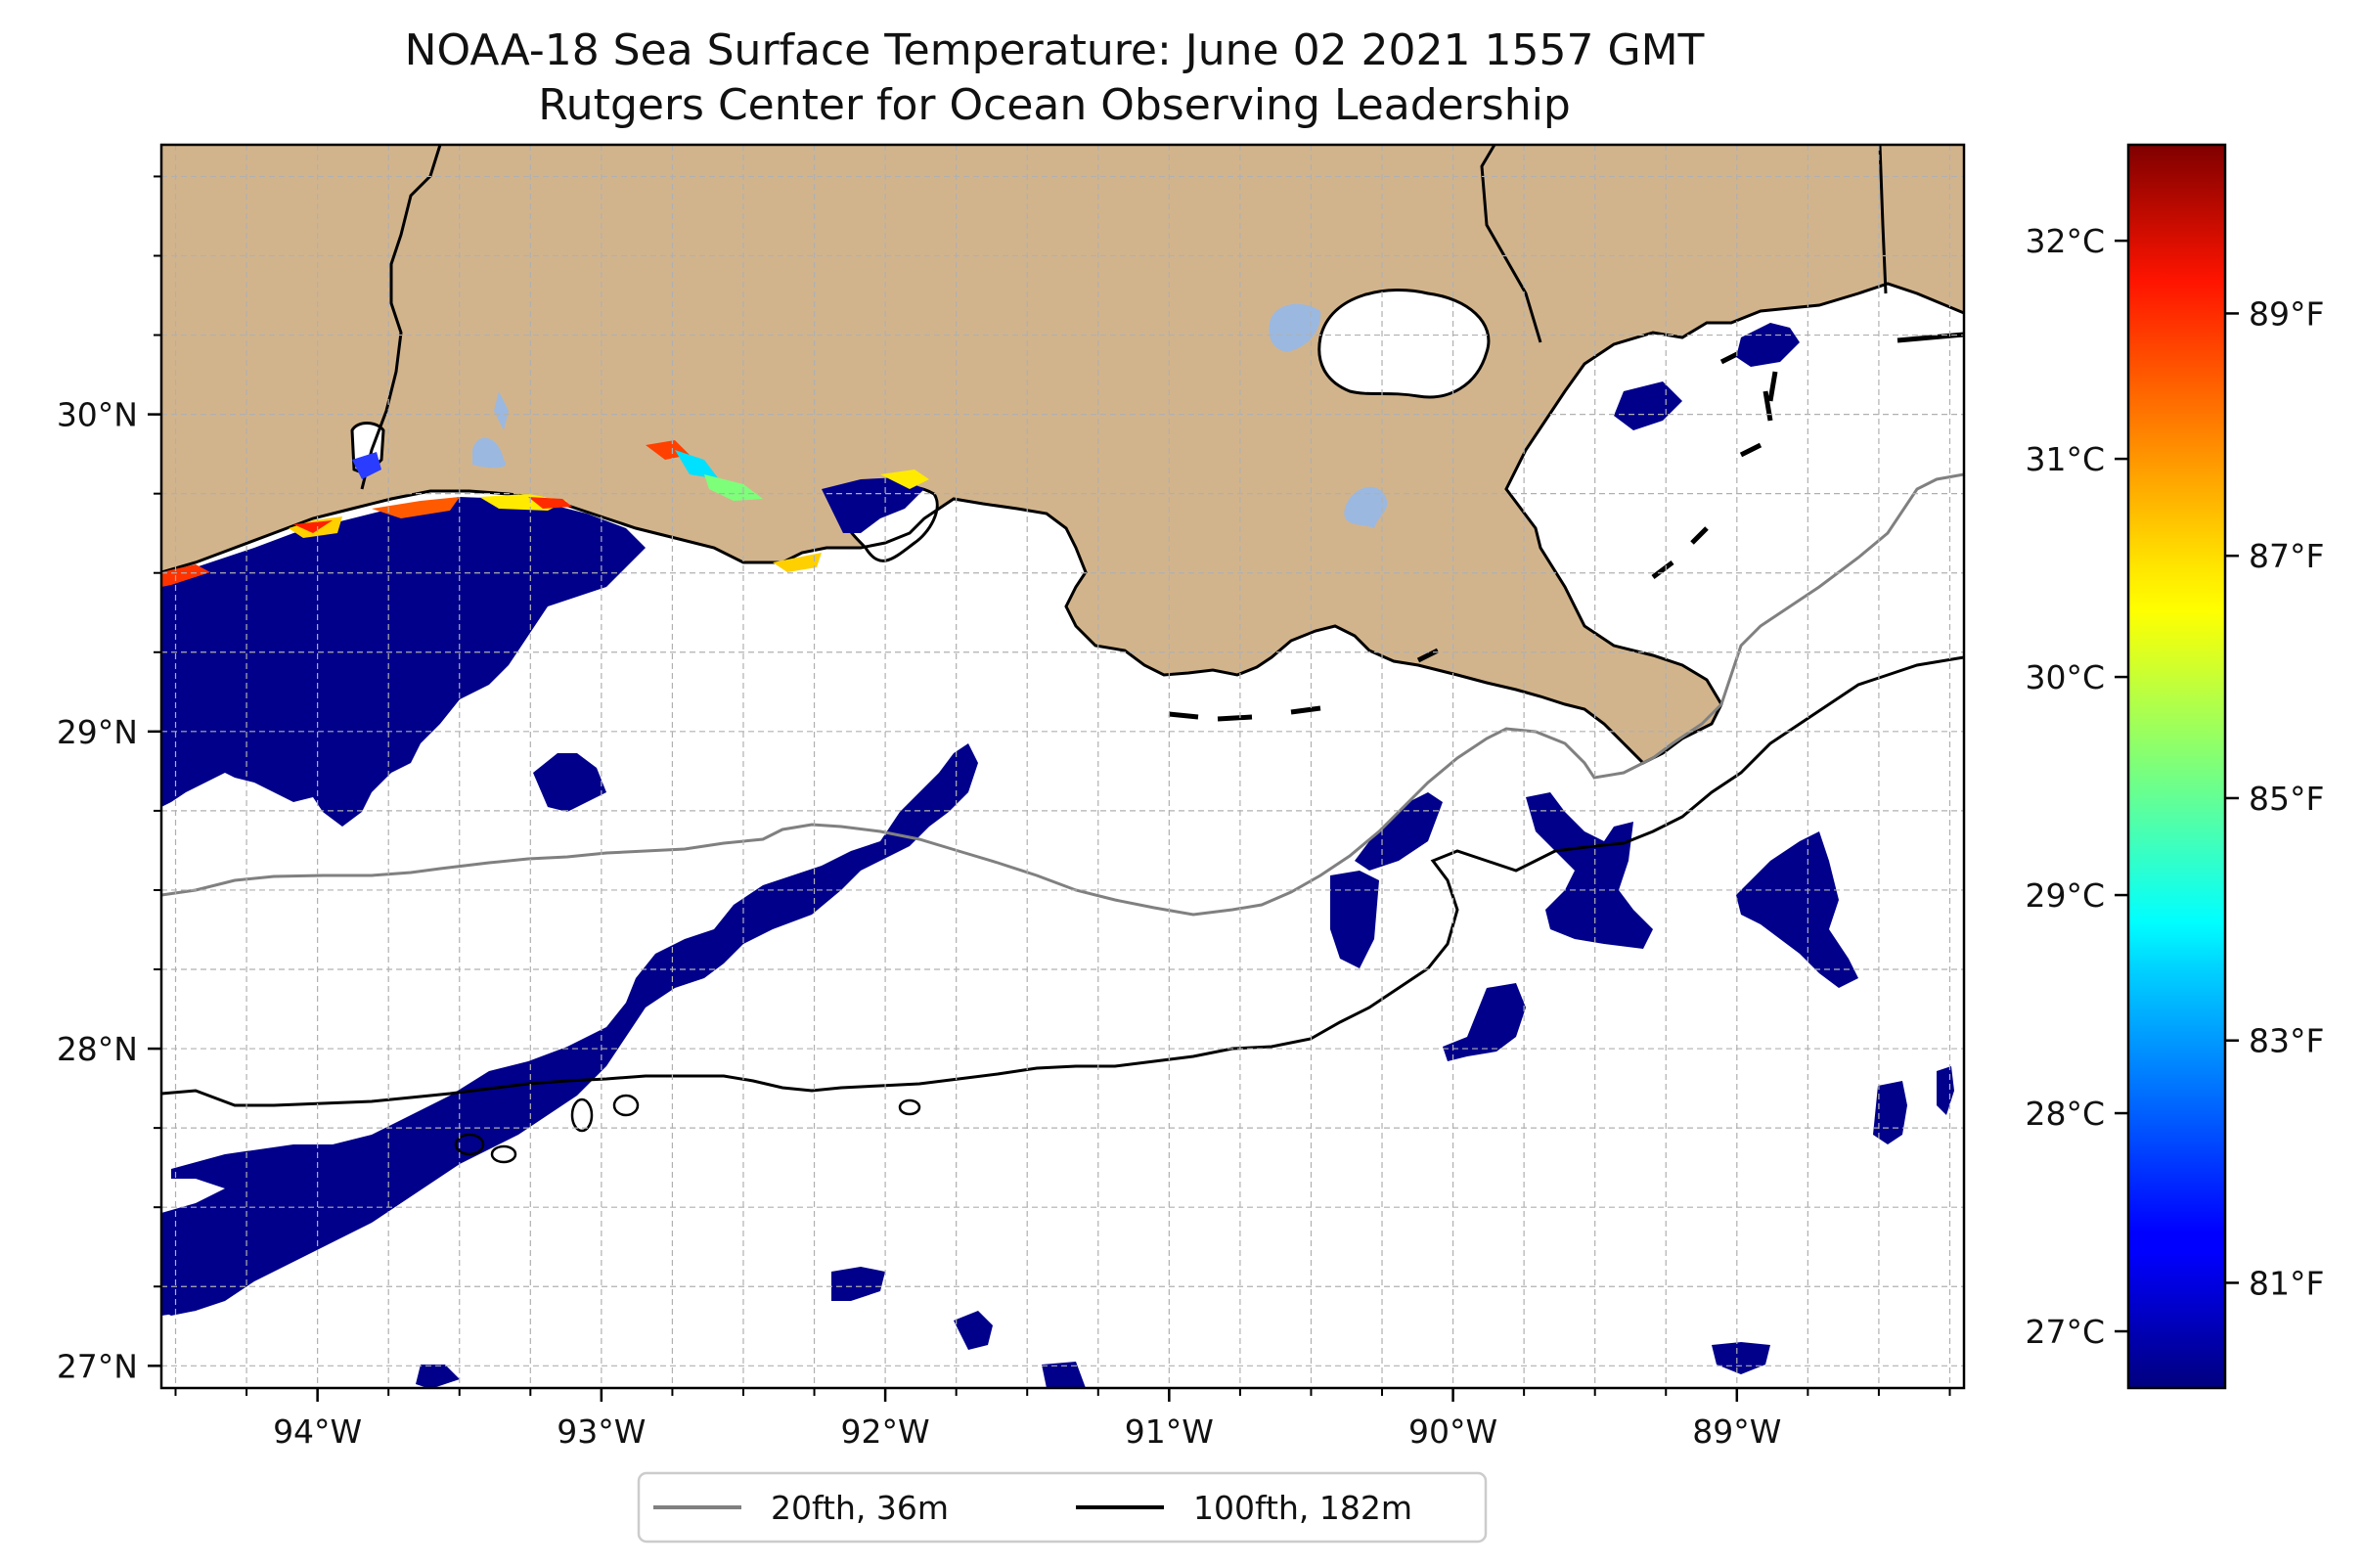 This screenshot has height=1568, width=2365. I want to click on colorbar-gradient, so click(2176, 766).